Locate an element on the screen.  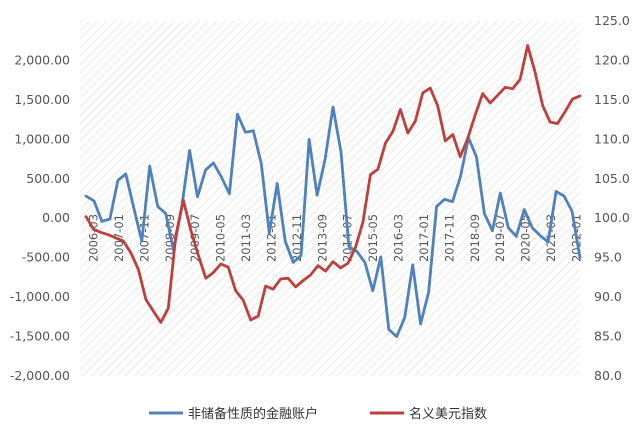
x-tick-label: 2018-09 is located at coordinates (475, 238).